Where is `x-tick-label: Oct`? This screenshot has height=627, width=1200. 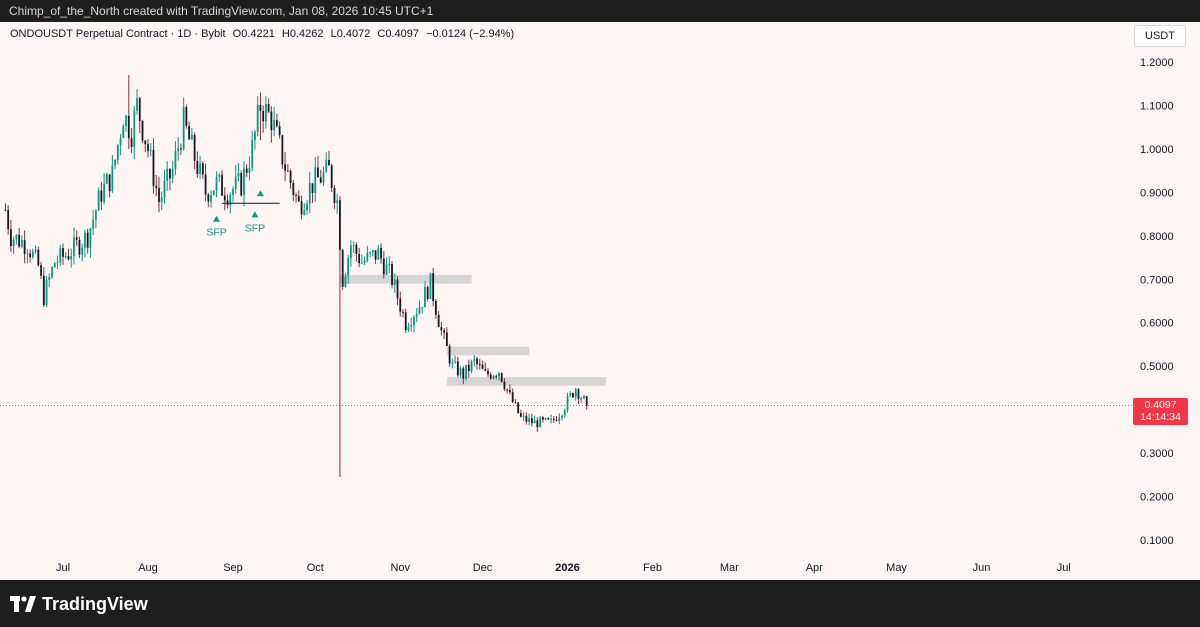
x-tick-label: Oct is located at coordinates (315, 568).